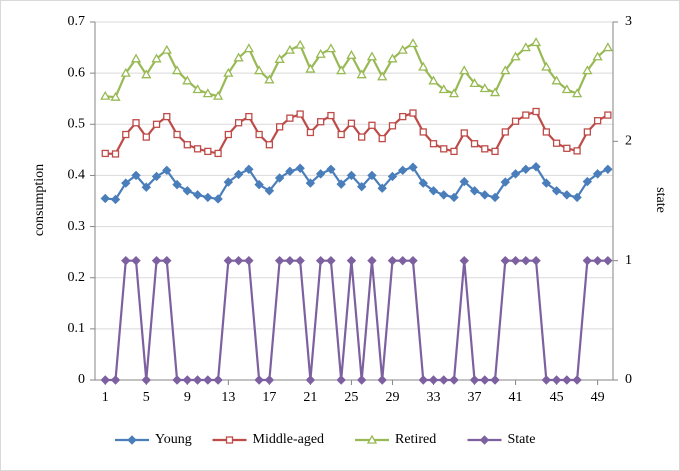  I want to click on x-tick-label: 49, so click(598, 397).